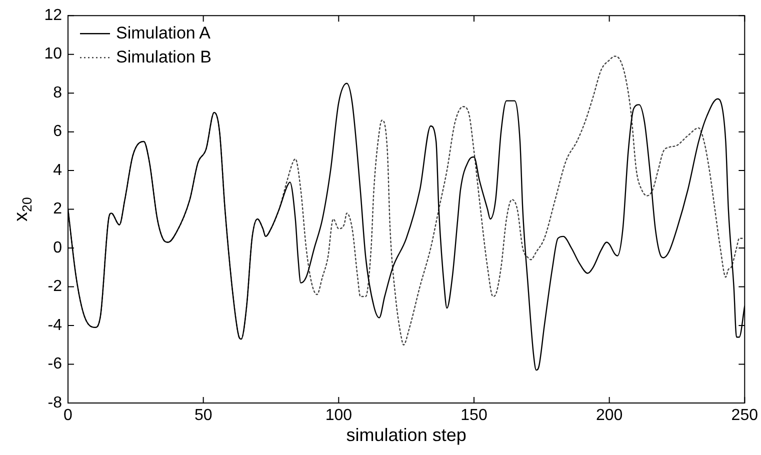  What do you see at coordinates (164, 56) in the screenshot?
I see `legend-label: Simulation B` at bounding box center [164, 56].